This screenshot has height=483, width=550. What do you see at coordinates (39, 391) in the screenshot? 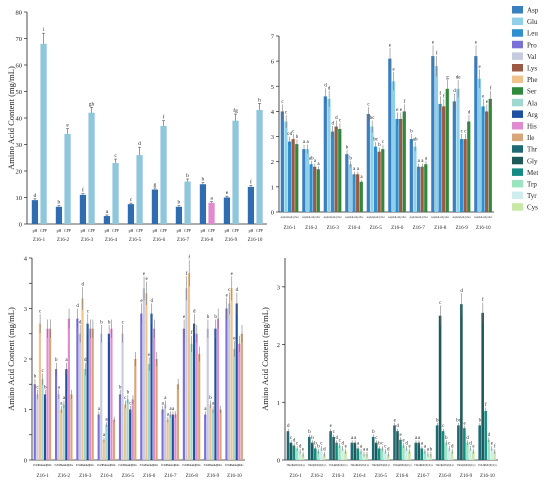
I see `bar-phe` at bounding box center [39, 391].